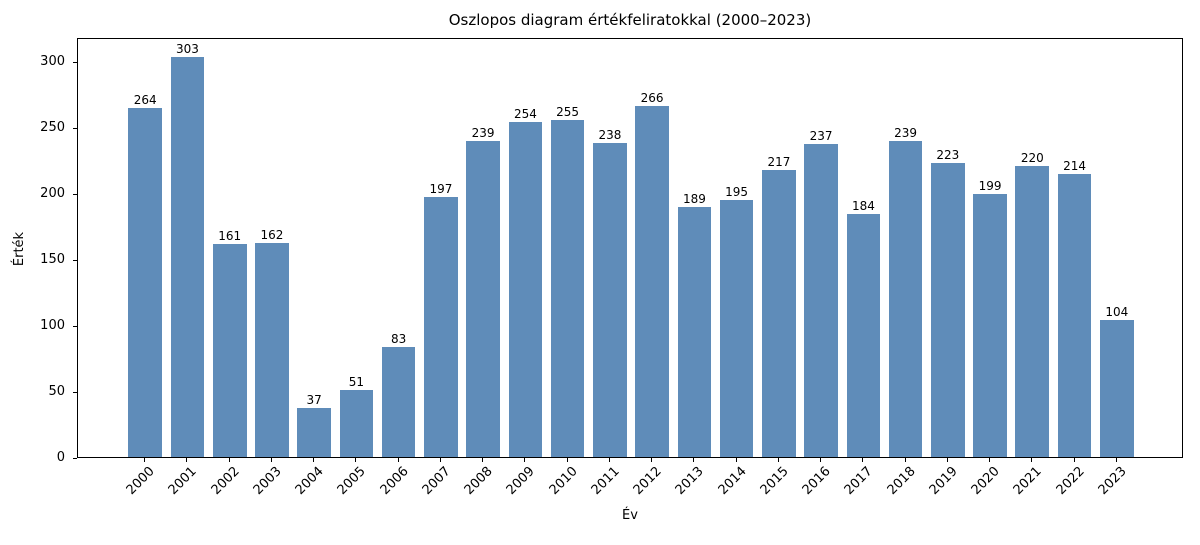 This screenshot has width=1200, height=545. Describe the element at coordinates (568, 112) in the screenshot. I see `bar-value-label: 255` at that location.